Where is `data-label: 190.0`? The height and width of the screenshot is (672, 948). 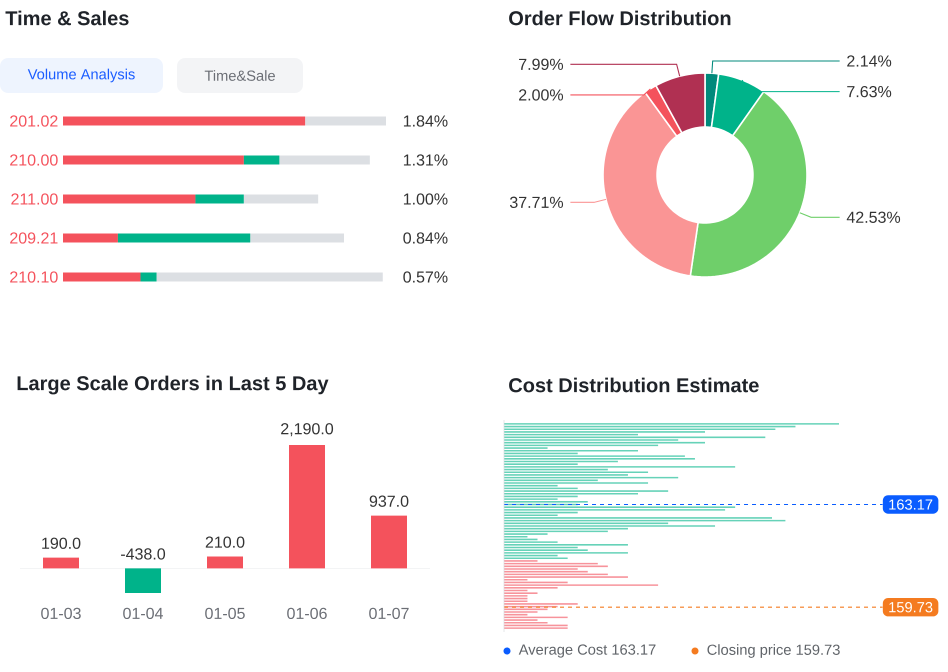 data-label: 190.0 is located at coordinates (61, 543).